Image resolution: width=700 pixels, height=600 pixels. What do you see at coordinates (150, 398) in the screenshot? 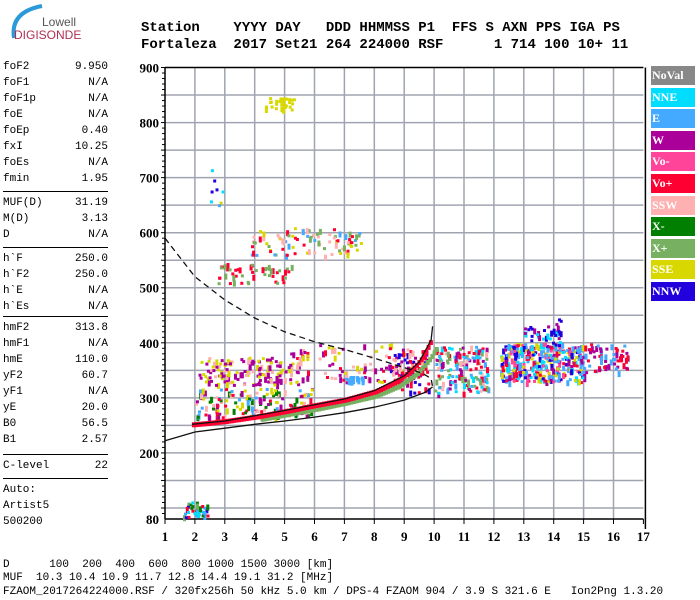
I see `y-tick-label: 300` at bounding box center [150, 398].